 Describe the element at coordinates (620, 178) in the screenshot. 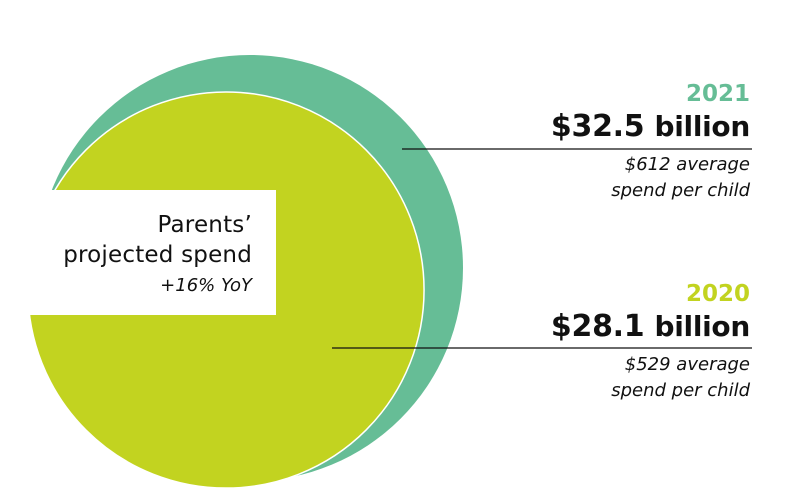

I see `series-2021-note: $612 average spend per child` at that location.